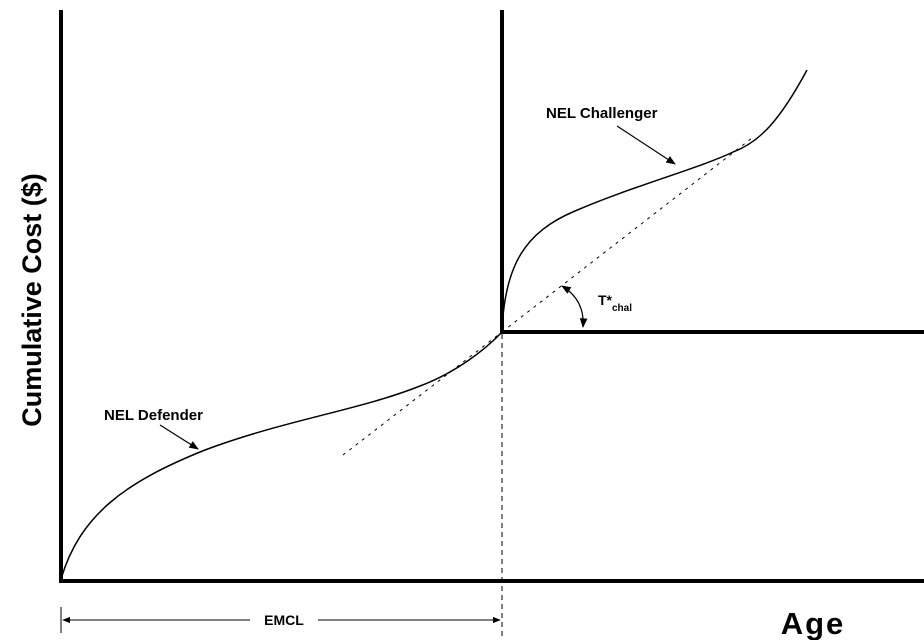  I want to click on challenger-curve-label: NEL Challenger, so click(602, 113).